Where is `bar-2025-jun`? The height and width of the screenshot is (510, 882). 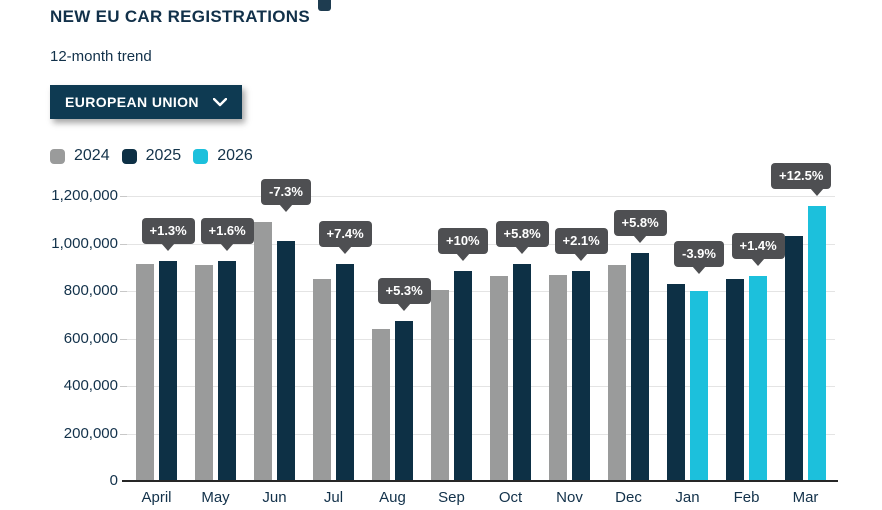
bar-2025-jun is located at coordinates (286, 361).